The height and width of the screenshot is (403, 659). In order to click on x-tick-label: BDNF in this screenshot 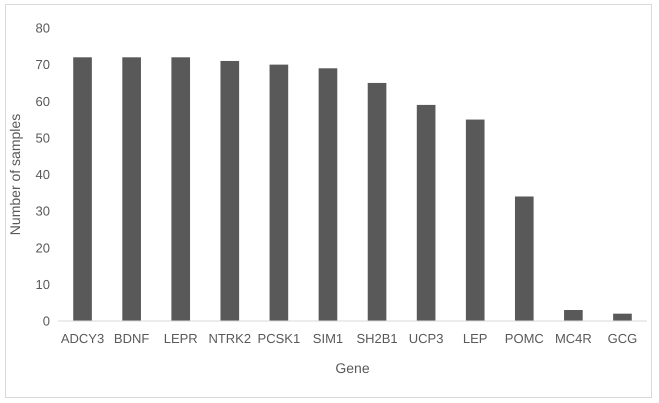, I will do `click(132, 338)`.